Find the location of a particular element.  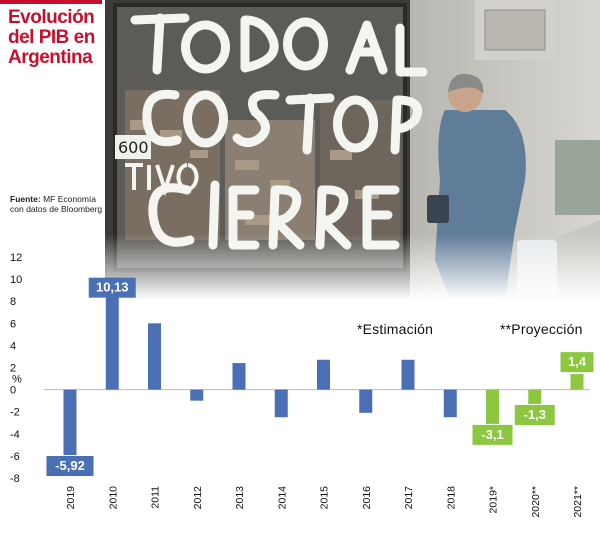

title-box: Evolución del PIB en Argentina is located at coordinates (51, 34).